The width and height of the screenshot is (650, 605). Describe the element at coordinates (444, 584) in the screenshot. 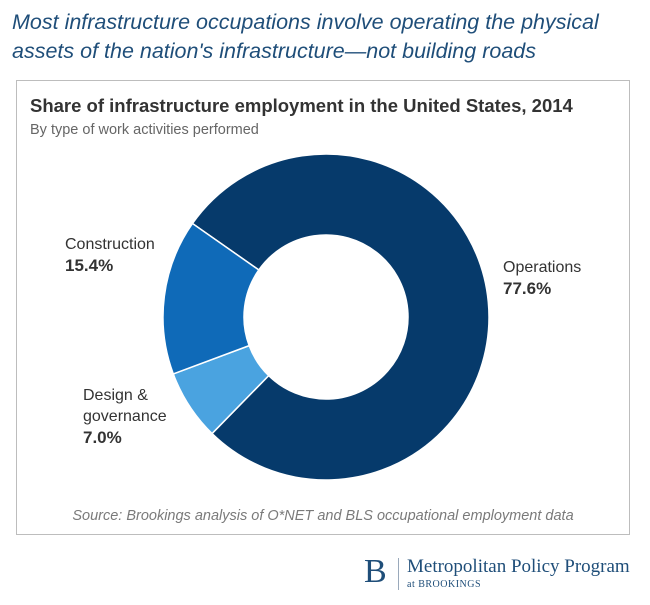

I see `logo-subtitle: at BROOKINGS` at that location.